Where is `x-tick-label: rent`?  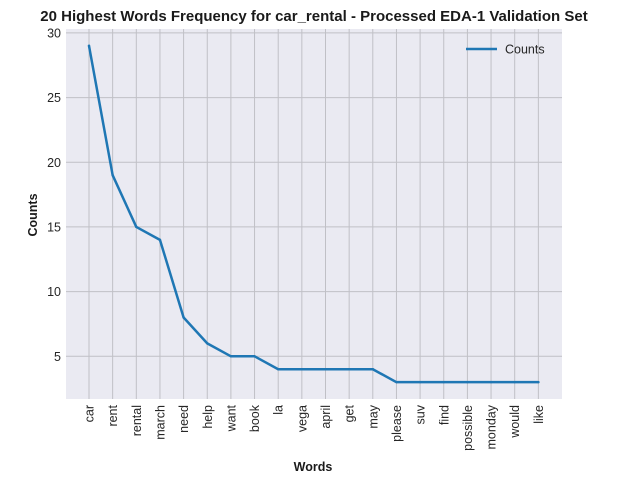
x-tick-label: rent is located at coordinates (113, 415).